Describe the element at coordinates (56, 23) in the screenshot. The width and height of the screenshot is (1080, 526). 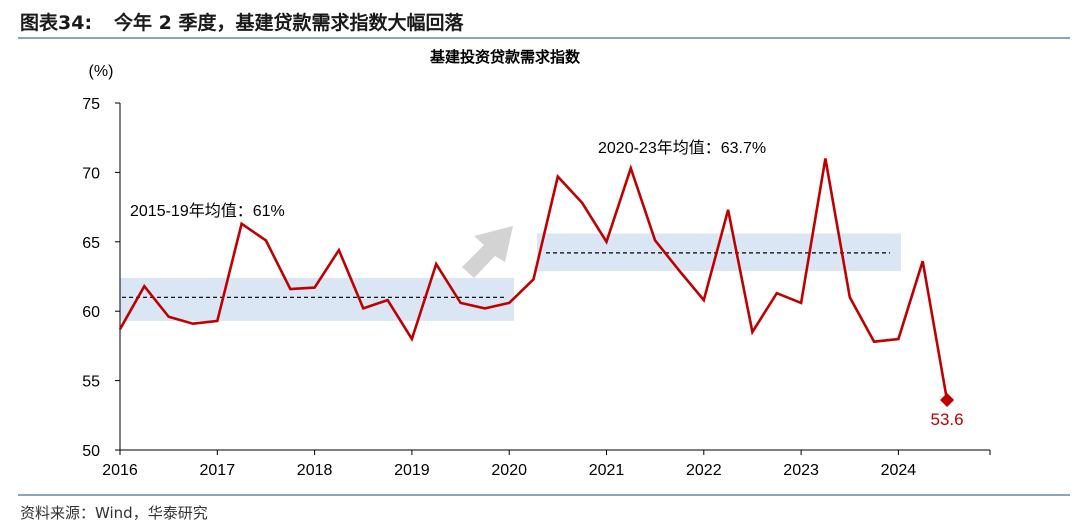
I see `figure-number: 图表34:` at that location.